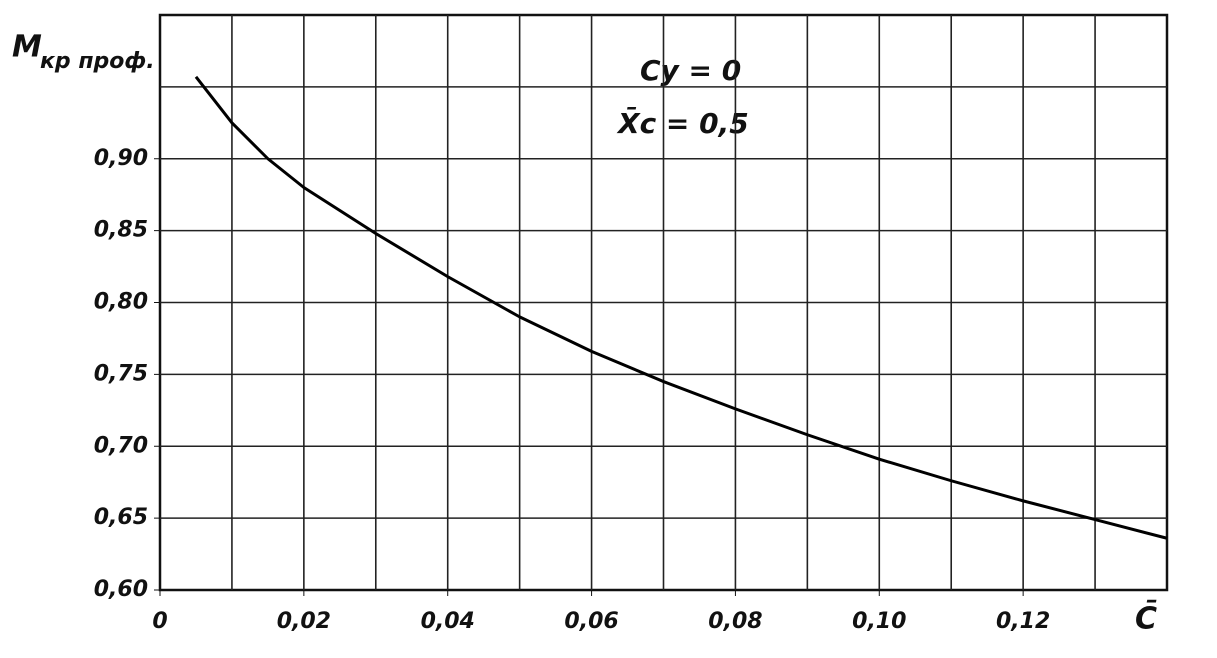 This screenshot has height=658, width=1217. What do you see at coordinates (121, 373) in the screenshot?
I see `y-tick-label: 0,75` at bounding box center [121, 373].